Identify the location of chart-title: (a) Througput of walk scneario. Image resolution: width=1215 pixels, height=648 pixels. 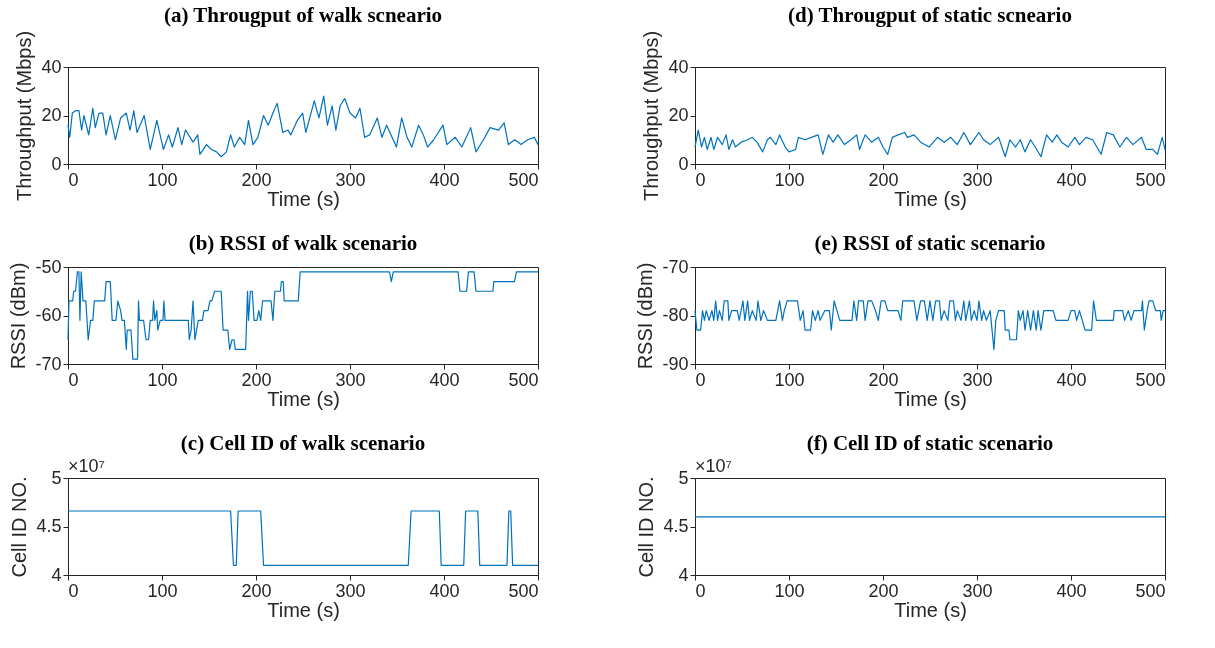
(303, 15).